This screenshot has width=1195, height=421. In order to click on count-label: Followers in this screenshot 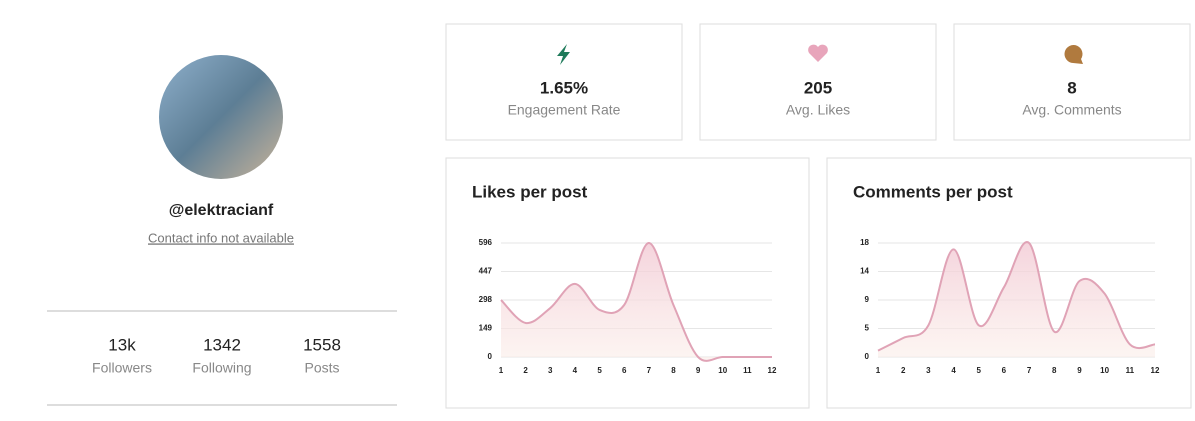, I will do `click(122, 368)`.